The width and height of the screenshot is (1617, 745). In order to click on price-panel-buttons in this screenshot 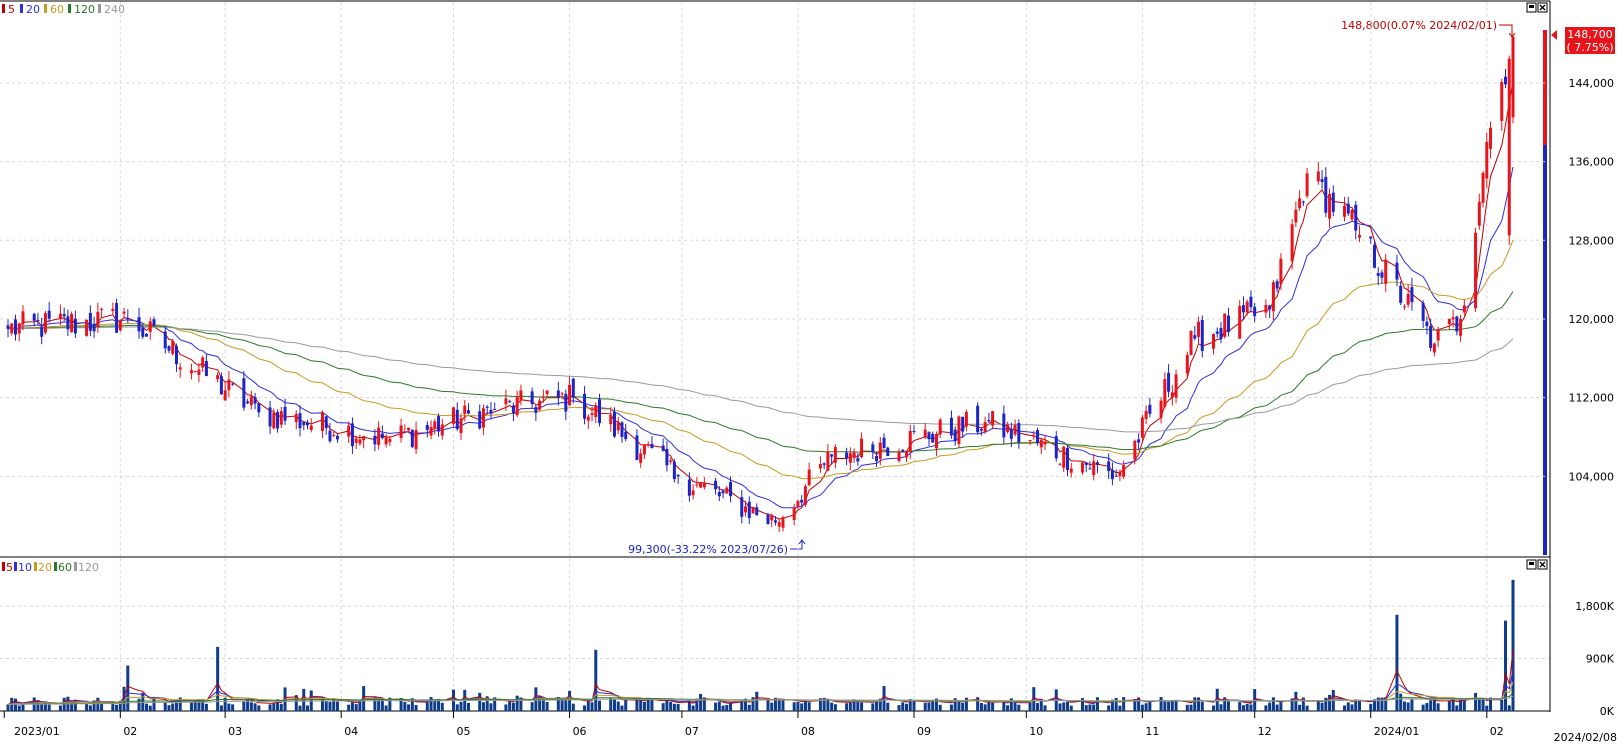, I will do `click(1537, 7)`.